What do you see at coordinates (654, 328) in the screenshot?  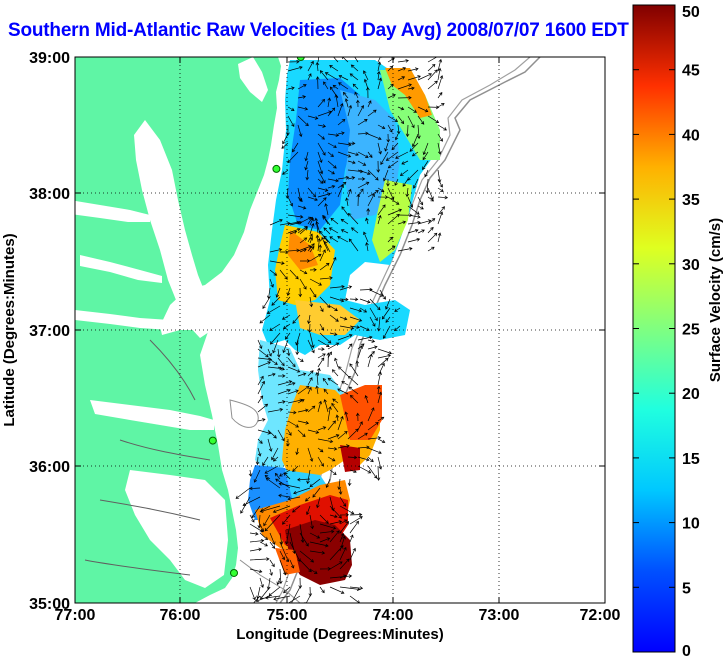 I see `colorbar` at bounding box center [654, 328].